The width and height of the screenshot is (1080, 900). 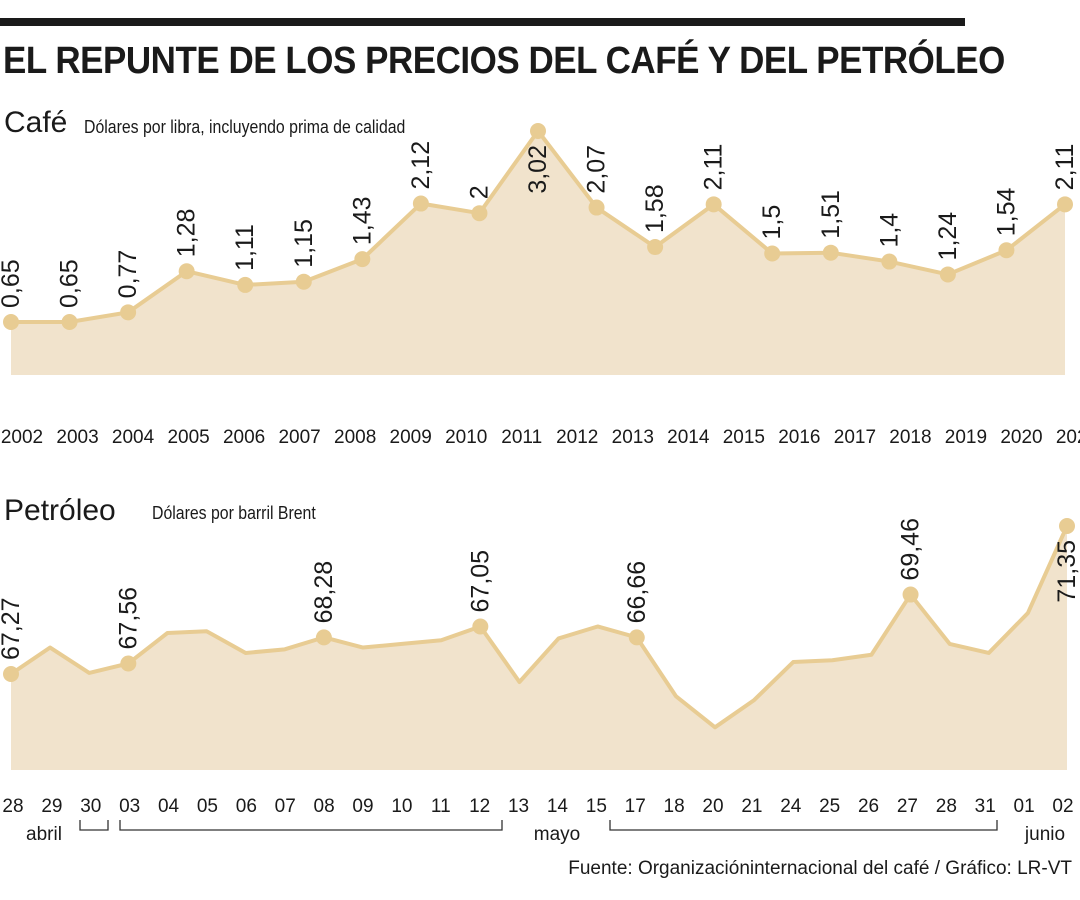 I want to click on coffee-year-tick: 2003, so click(x=77, y=437).